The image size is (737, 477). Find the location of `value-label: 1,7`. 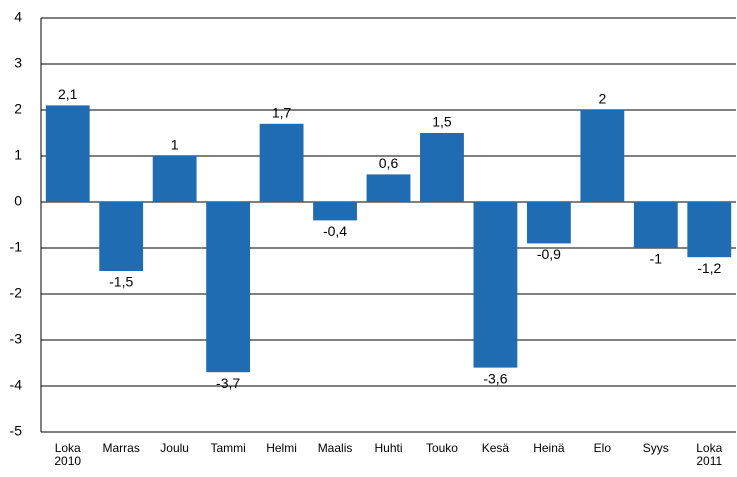

value-label: 1,7 is located at coordinates (282, 113).